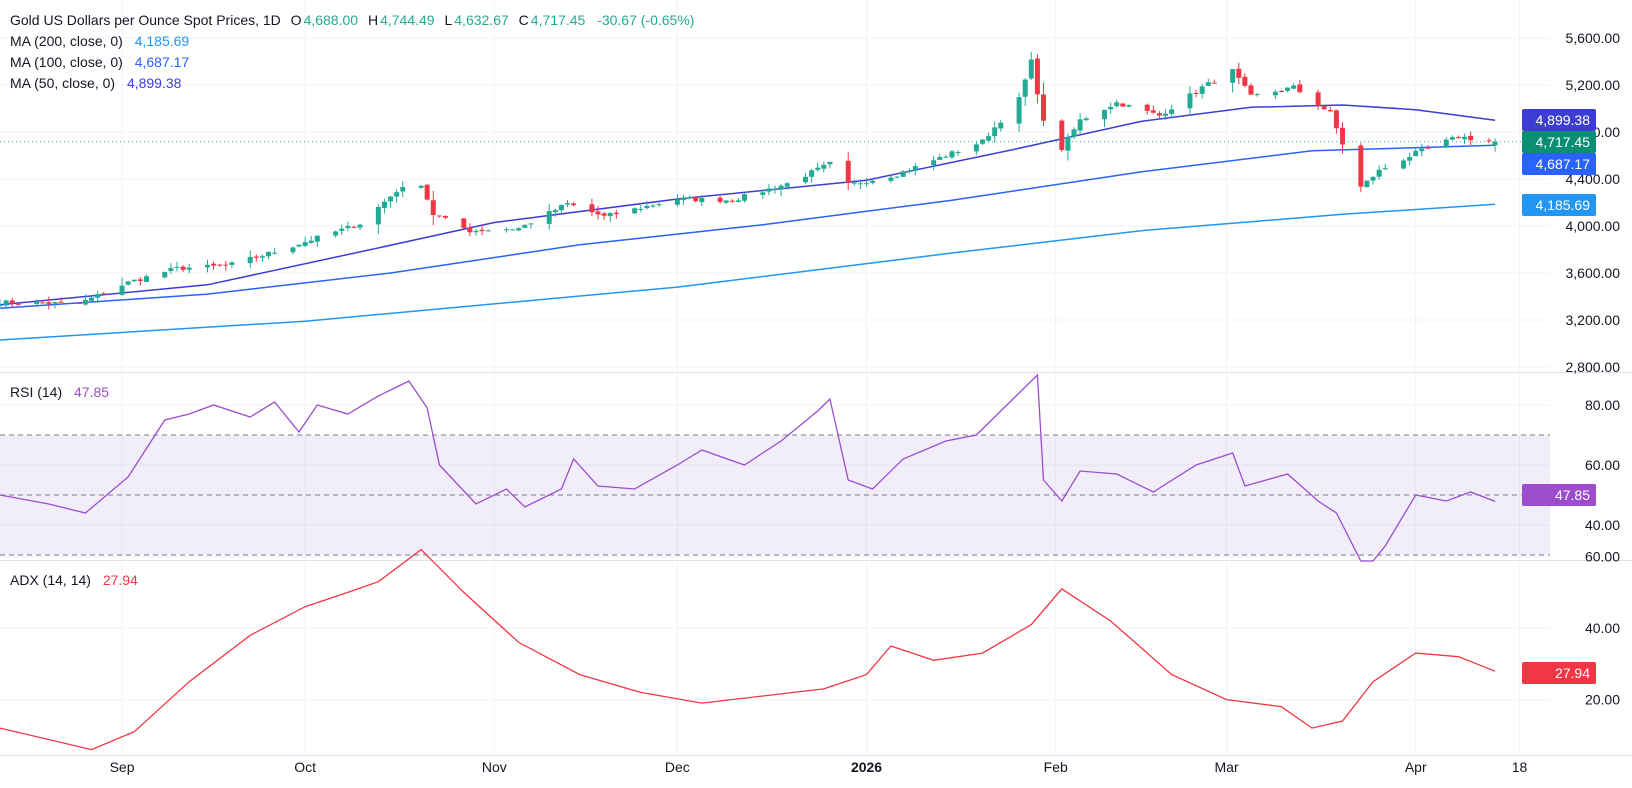  I want to click on rsi-band, so click(775, 495).